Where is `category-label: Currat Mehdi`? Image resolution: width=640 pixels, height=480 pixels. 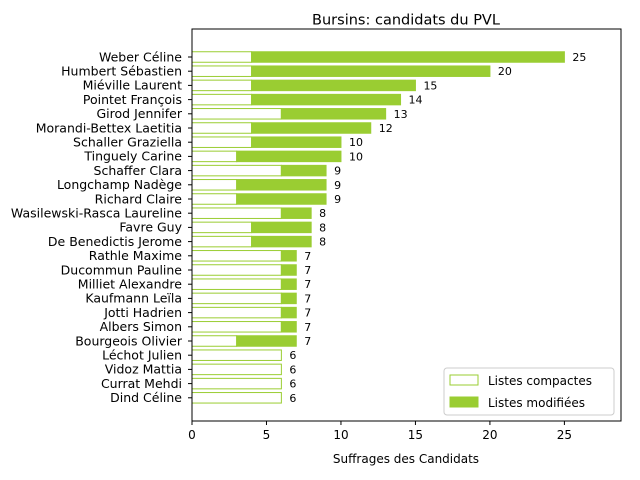 category-label: Currat Mehdi is located at coordinates (141, 383).